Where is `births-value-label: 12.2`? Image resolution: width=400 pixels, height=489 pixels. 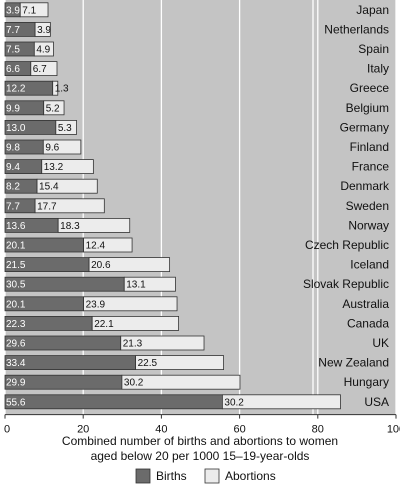
births-value-label: 12.2 is located at coordinates (16, 89).